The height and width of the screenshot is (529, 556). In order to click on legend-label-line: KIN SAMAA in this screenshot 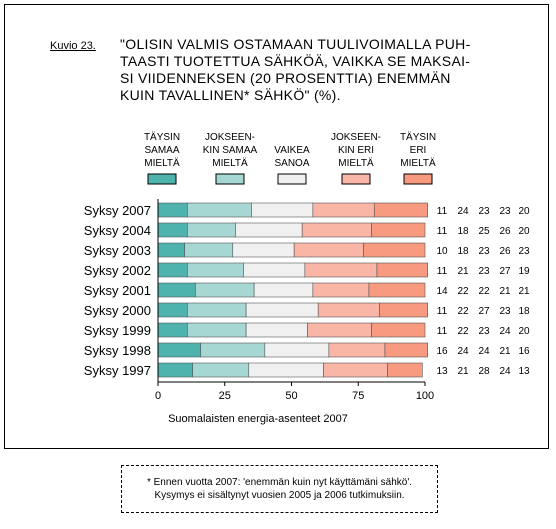, I will do `click(230, 150)`.